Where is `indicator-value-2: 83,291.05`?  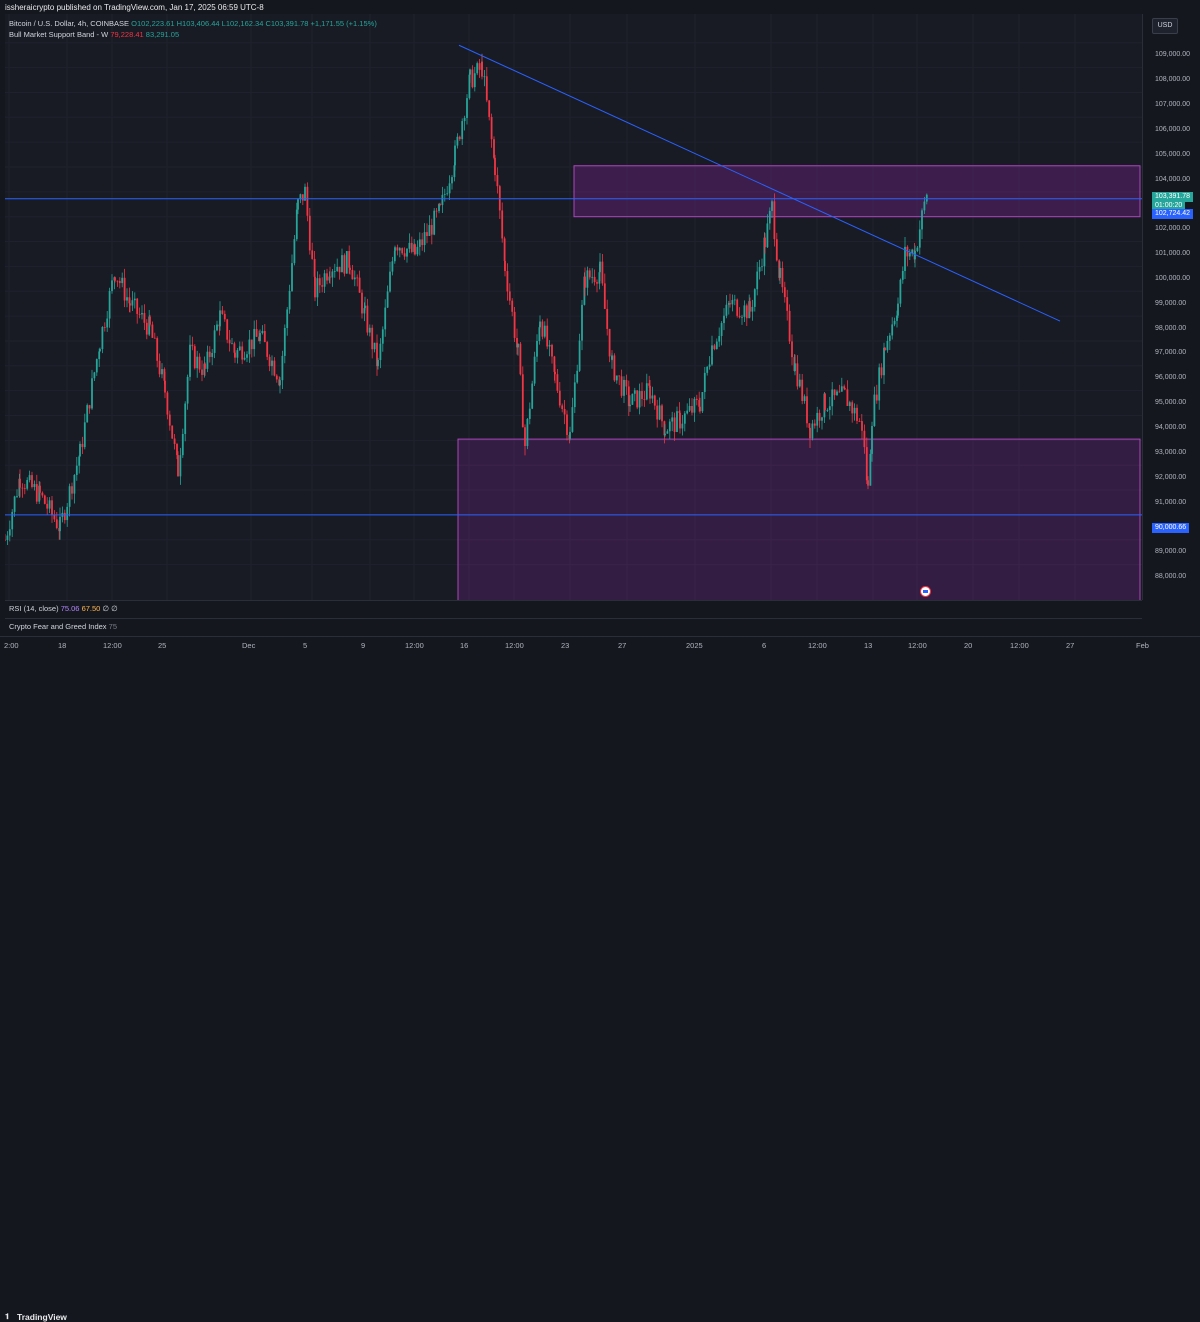 indicator-value-2: 83,291.05 is located at coordinates (162, 34).